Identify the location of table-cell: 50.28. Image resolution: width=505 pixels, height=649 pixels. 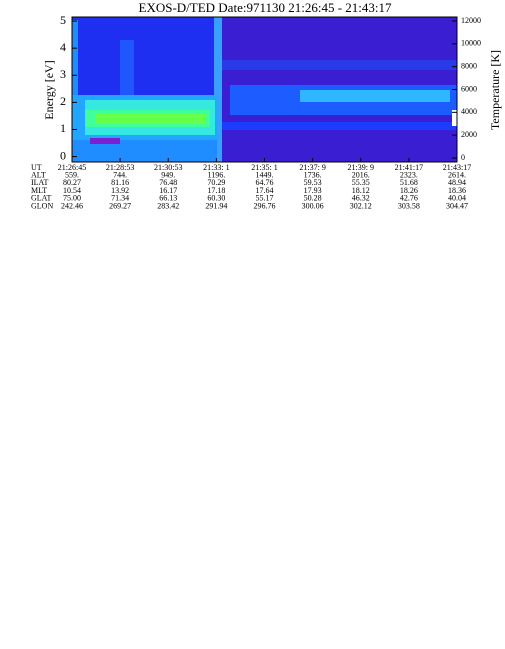
(313, 198).